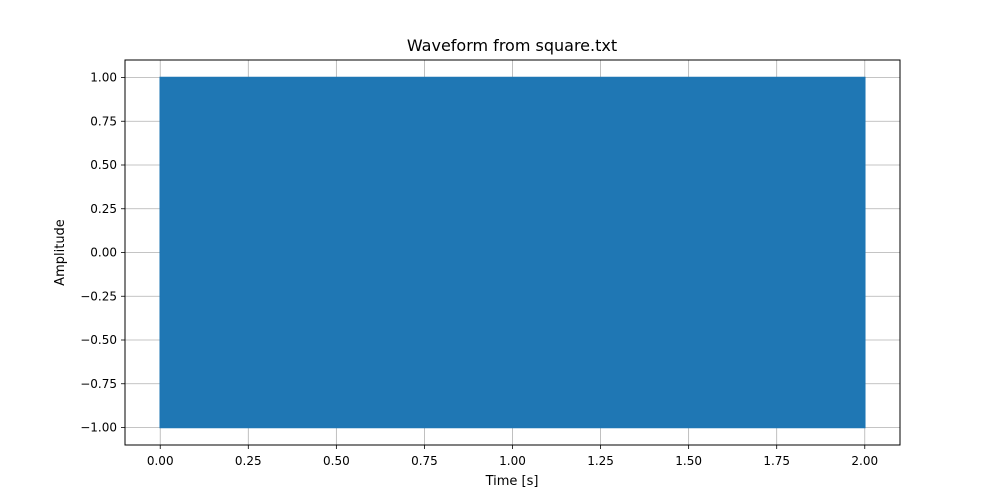  I want to click on y-tick-label: 0.50, so click(103, 165).